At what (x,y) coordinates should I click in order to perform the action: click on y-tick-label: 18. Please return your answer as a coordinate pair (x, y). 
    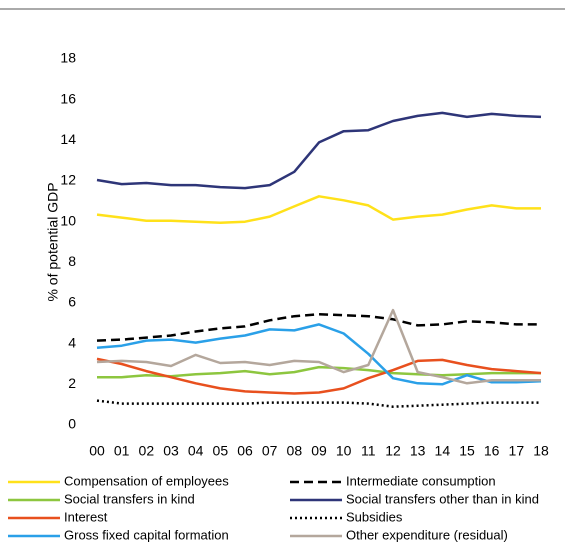
    Looking at the image, I should click on (68, 58).